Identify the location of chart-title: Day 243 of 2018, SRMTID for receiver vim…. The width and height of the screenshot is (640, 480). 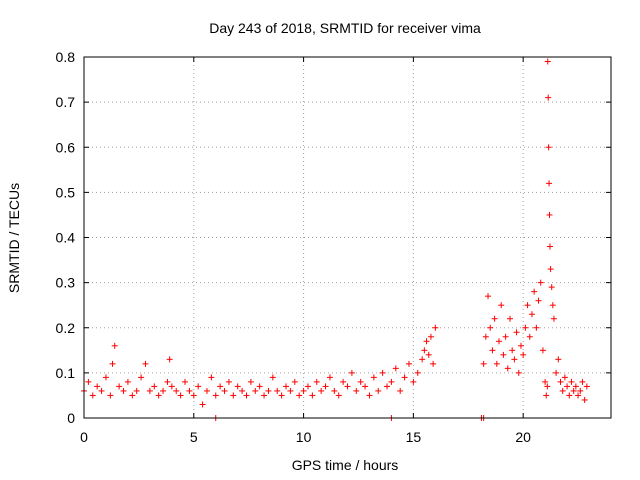
(345, 28).